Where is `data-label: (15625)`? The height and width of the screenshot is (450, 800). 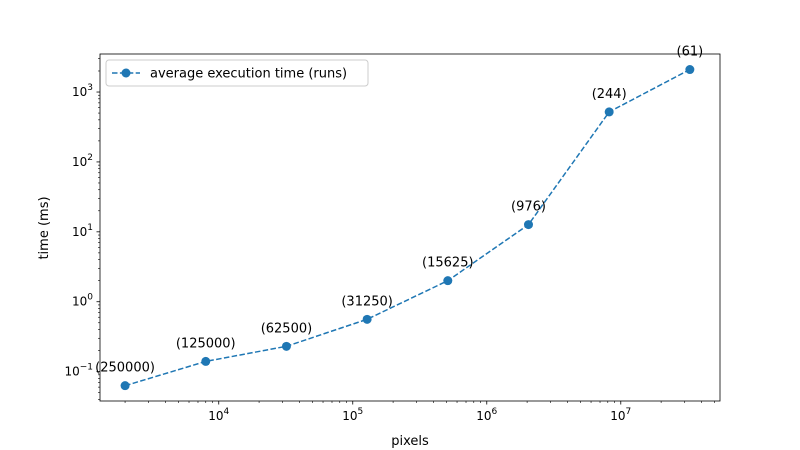 data-label: (15625) is located at coordinates (448, 263).